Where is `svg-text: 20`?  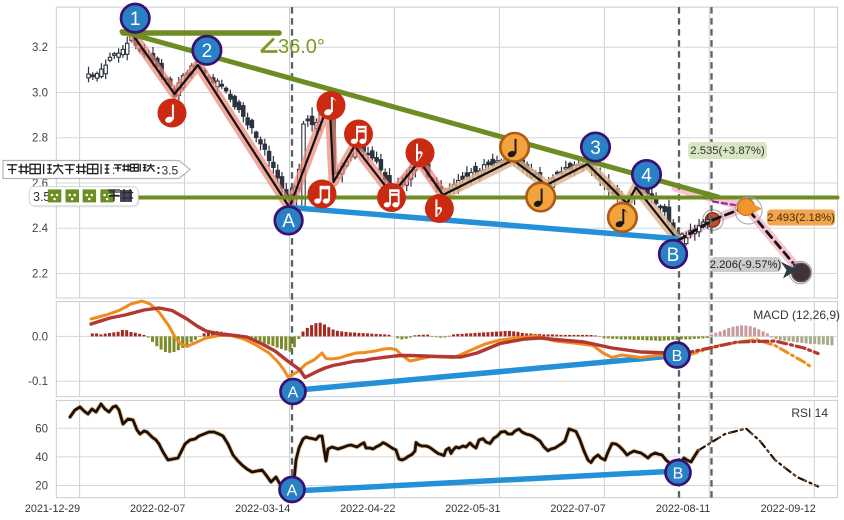 svg-text: 20 is located at coordinates (41, 487).